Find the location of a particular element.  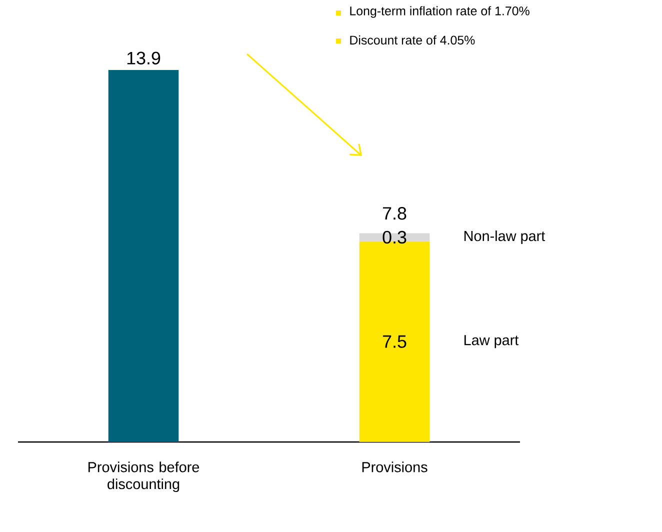

total-label: 7.8 is located at coordinates (394, 213).